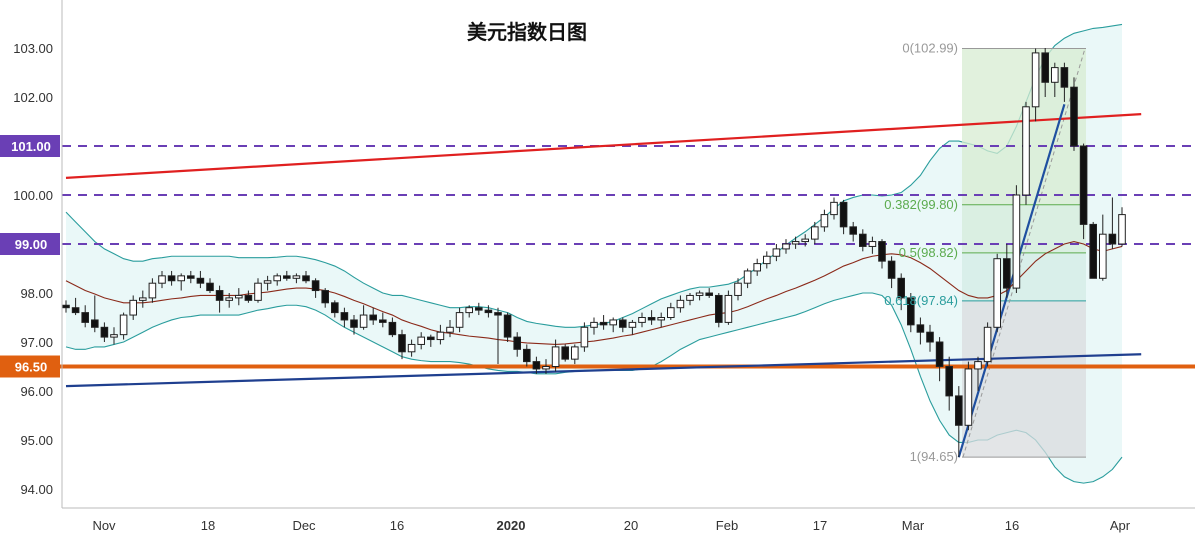  Describe the element at coordinates (603, 146) in the screenshot. I see `trendline-resistance` at that location.